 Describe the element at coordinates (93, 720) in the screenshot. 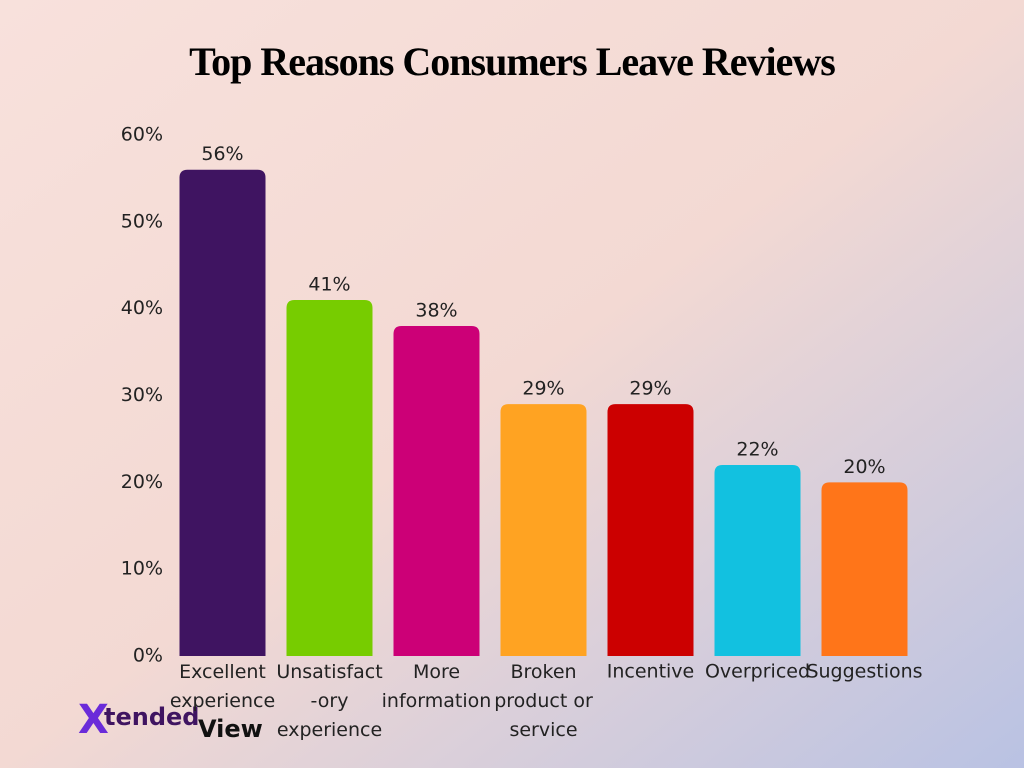

I see `brand-mark: X` at that location.